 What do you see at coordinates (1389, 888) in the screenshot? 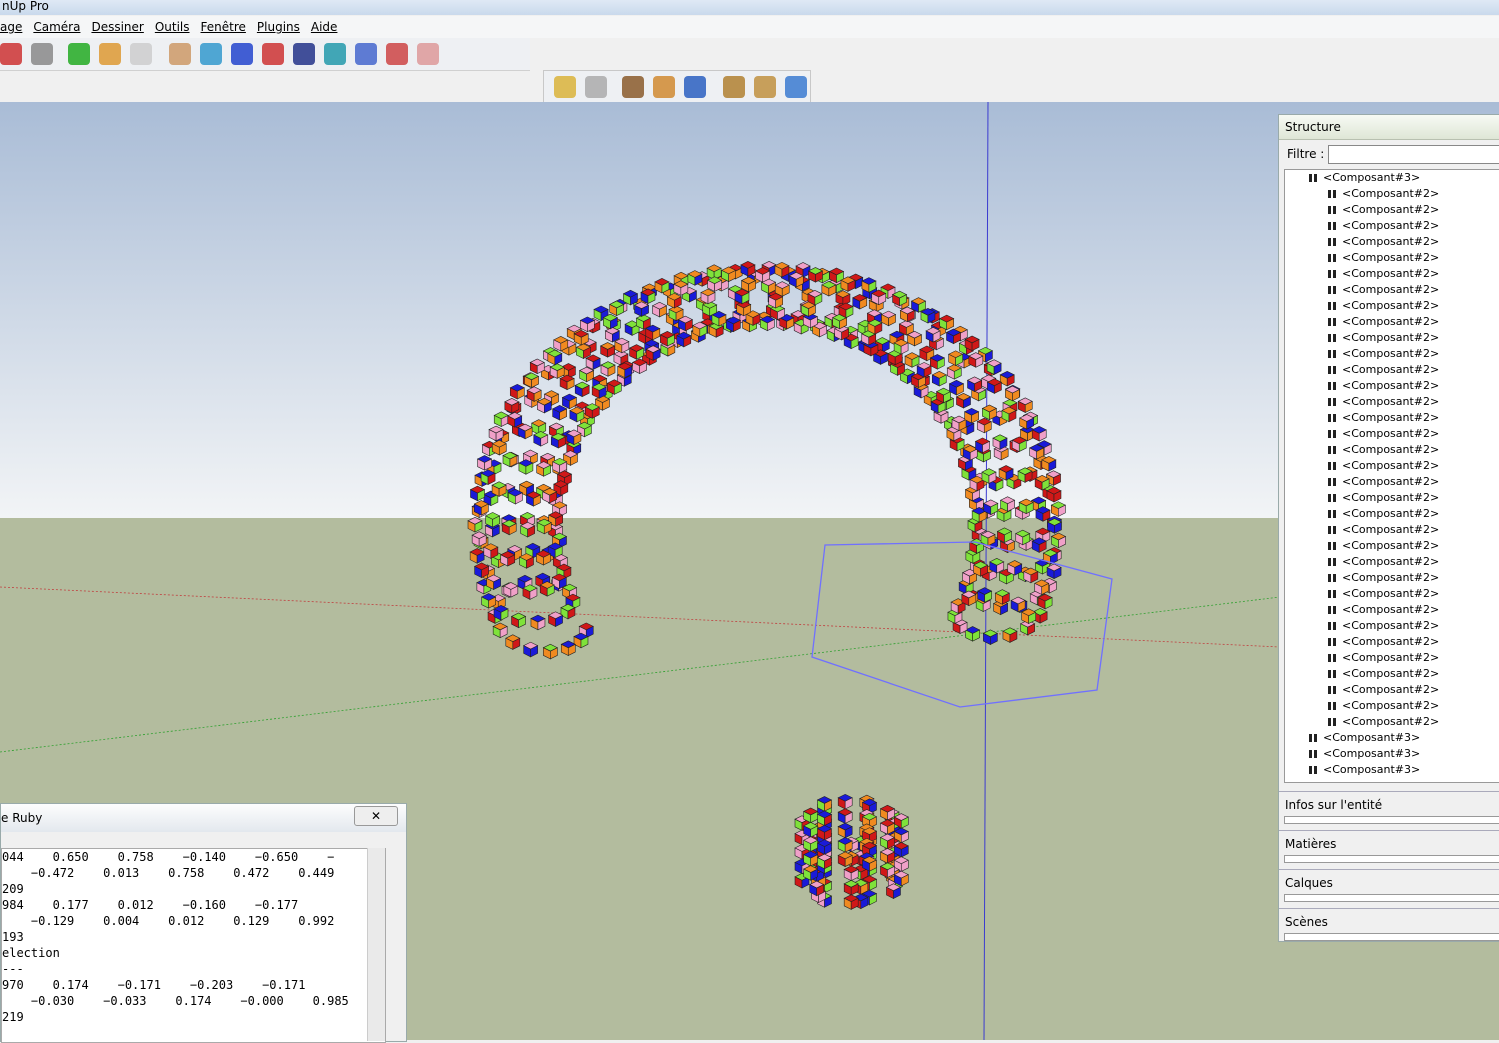
I see `tray-panel: Calques` at bounding box center [1389, 888].